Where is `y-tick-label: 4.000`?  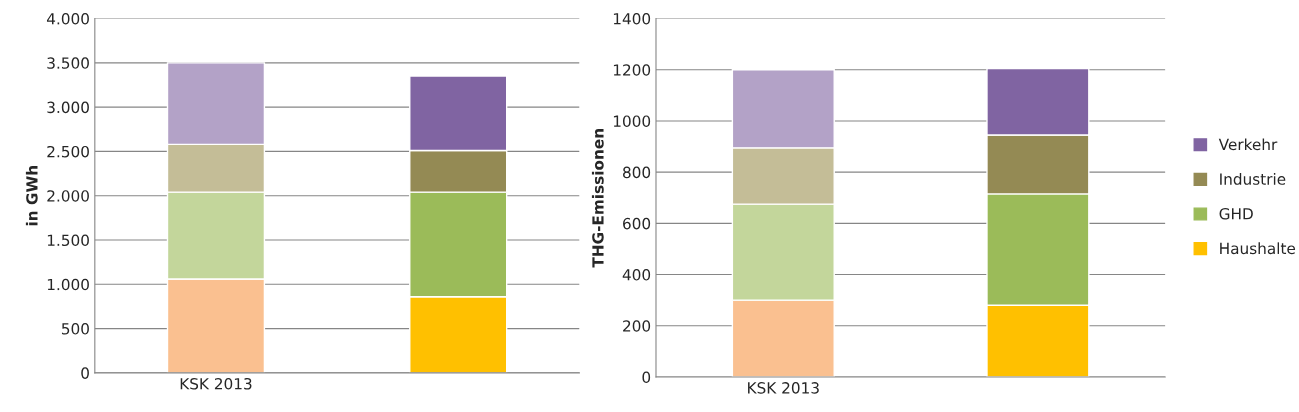
y-tick-label: 4.000 is located at coordinates (67, 19).